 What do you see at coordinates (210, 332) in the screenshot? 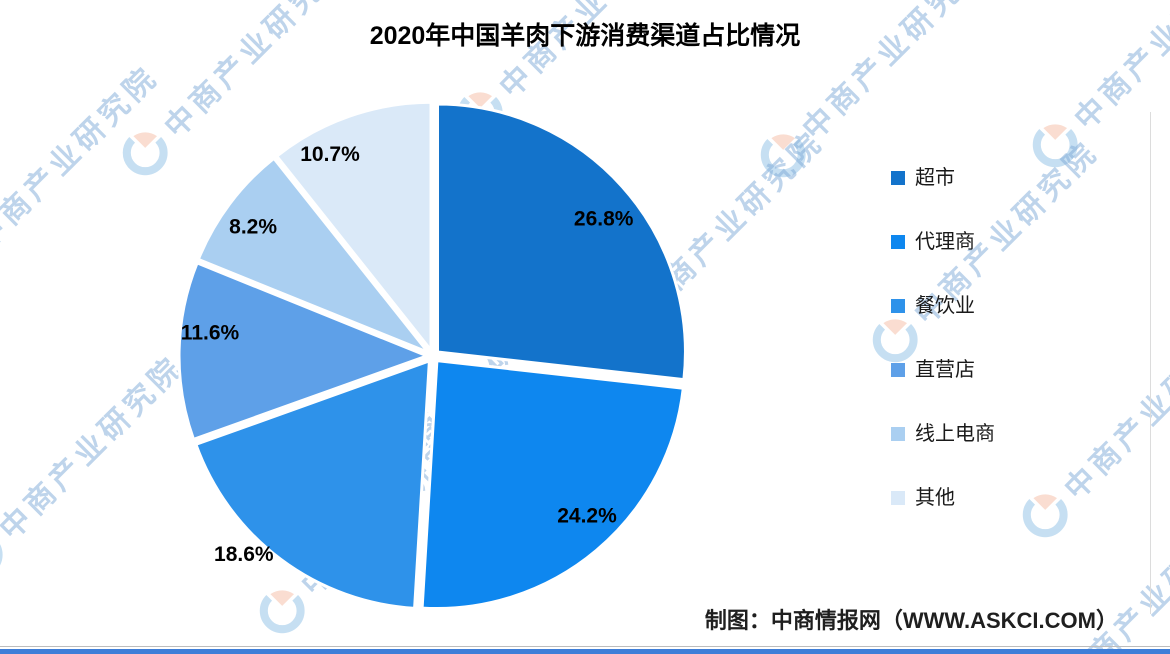
I see `slice-label-直营店: 11.6%` at bounding box center [210, 332].